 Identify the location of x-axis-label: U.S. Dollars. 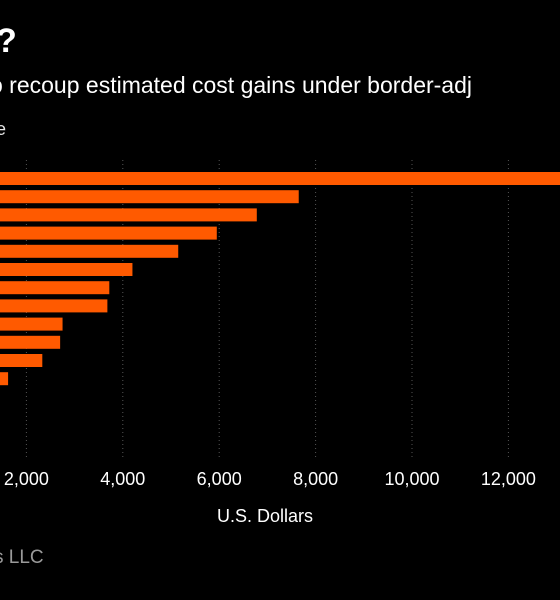
(265, 516).